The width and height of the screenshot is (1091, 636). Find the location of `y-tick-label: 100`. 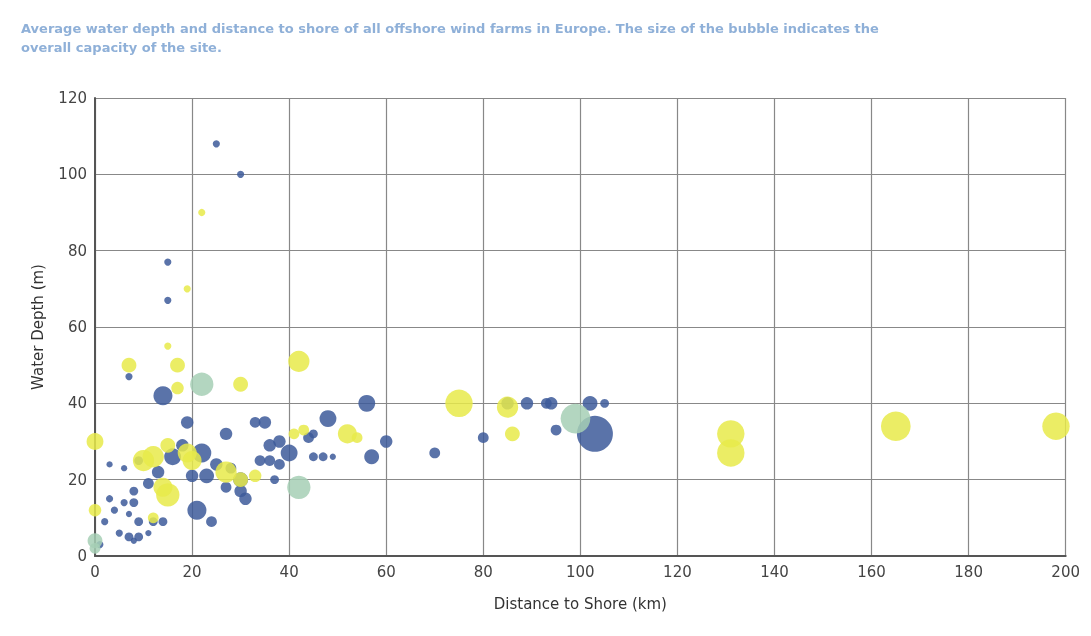

y-tick-label: 100 is located at coordinates (72, 174).